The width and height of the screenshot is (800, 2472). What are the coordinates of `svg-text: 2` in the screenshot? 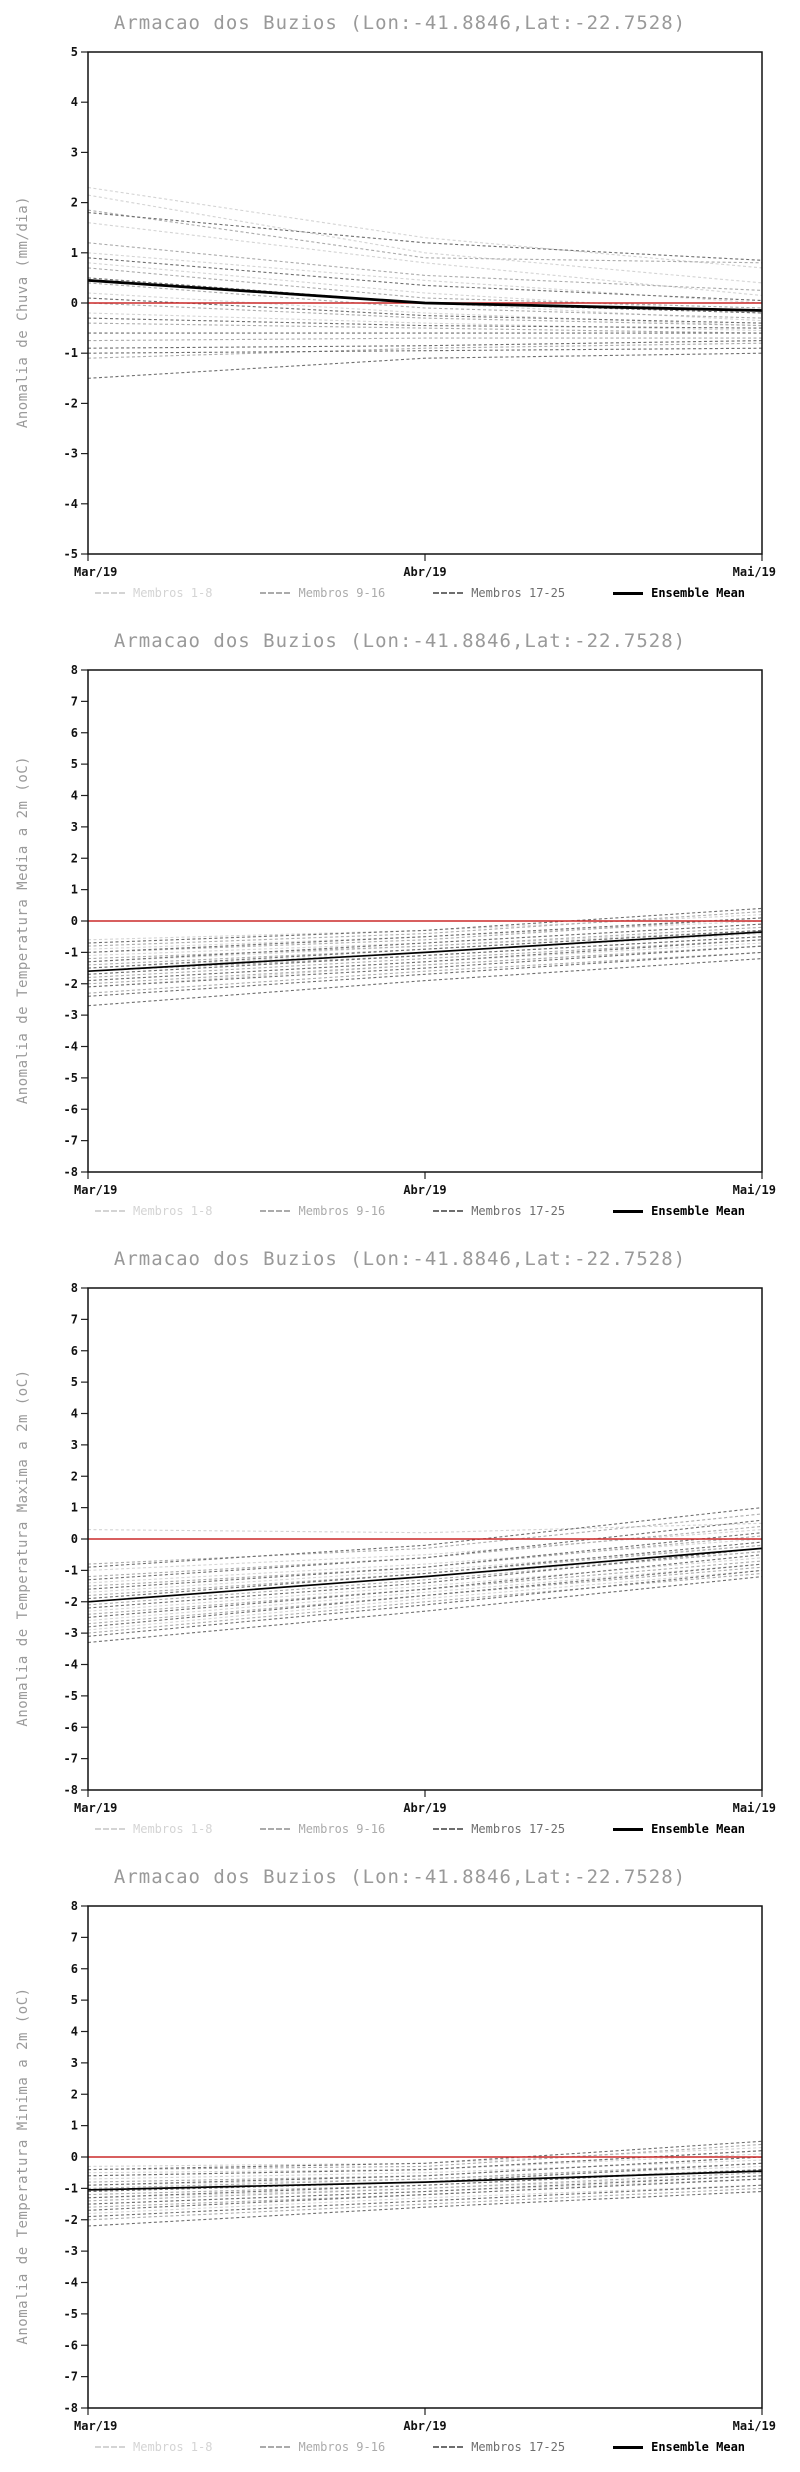 It's located at (74, 2094).